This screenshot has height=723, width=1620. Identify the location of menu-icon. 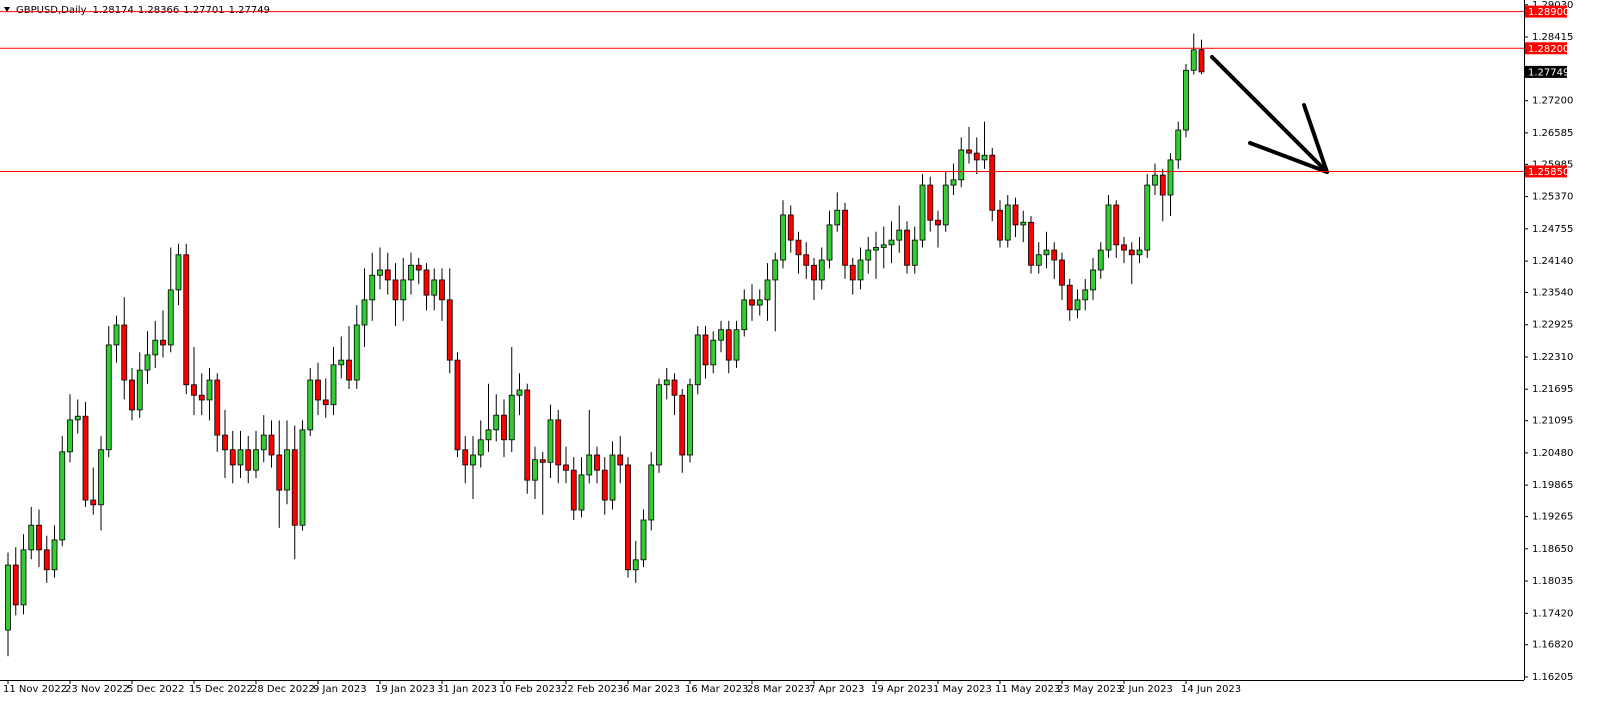
(7, 9).